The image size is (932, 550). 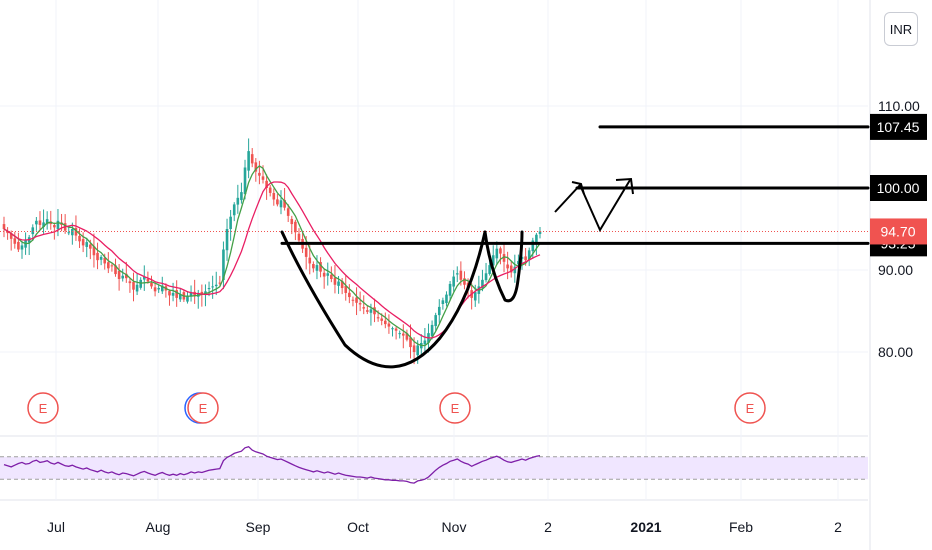 I want to click on time-tick-label: Oct, so click(x=358, y=527).